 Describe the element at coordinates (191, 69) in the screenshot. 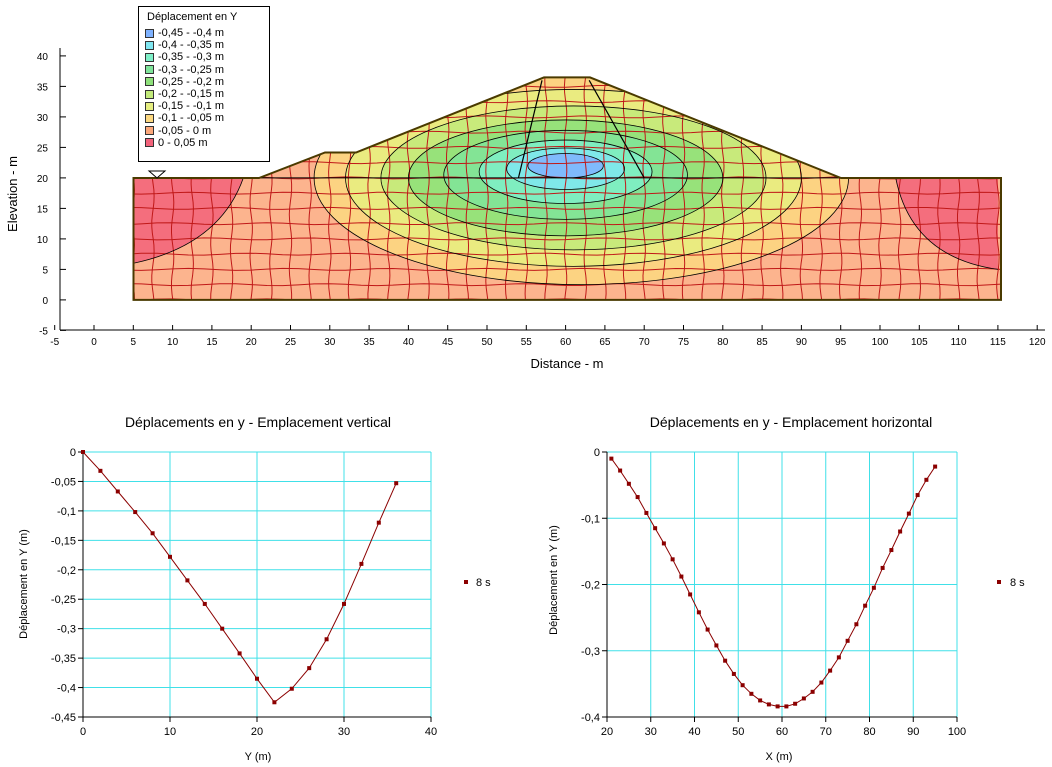

I see `legend-label: -0,3 - -0,25 m` at that location.